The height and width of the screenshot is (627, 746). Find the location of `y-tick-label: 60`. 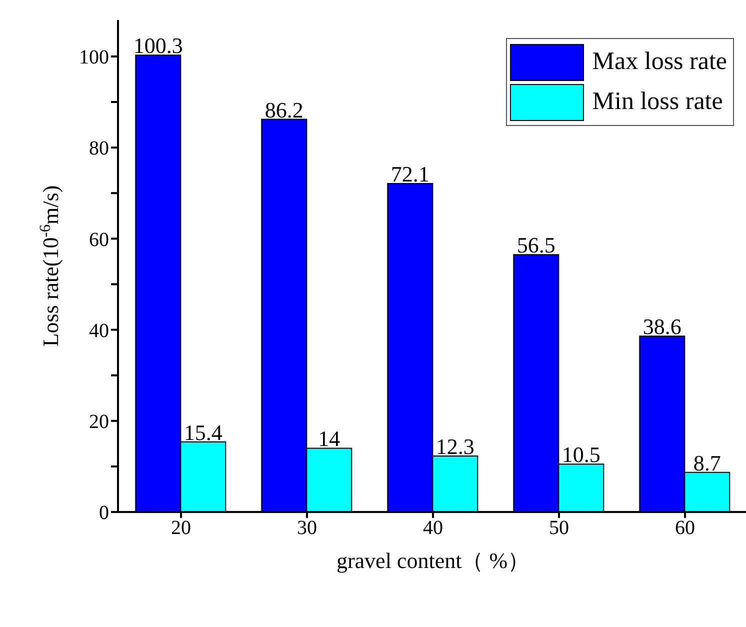

y-tick-label: 60 is located at coordinates (99, 239).